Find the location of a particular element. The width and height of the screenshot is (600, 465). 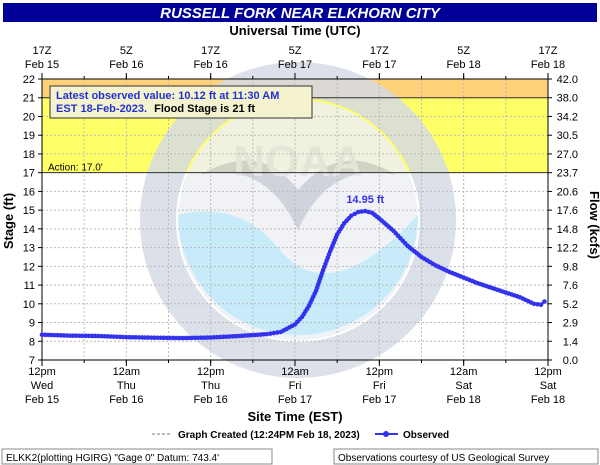

right-axis-tick-label: 17.6 is located at coordinates (567, 211).